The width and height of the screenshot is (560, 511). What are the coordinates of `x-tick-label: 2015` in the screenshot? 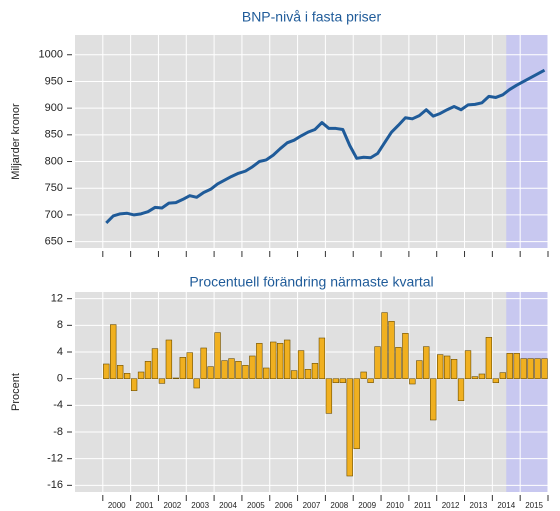 It's located at (534, 505).